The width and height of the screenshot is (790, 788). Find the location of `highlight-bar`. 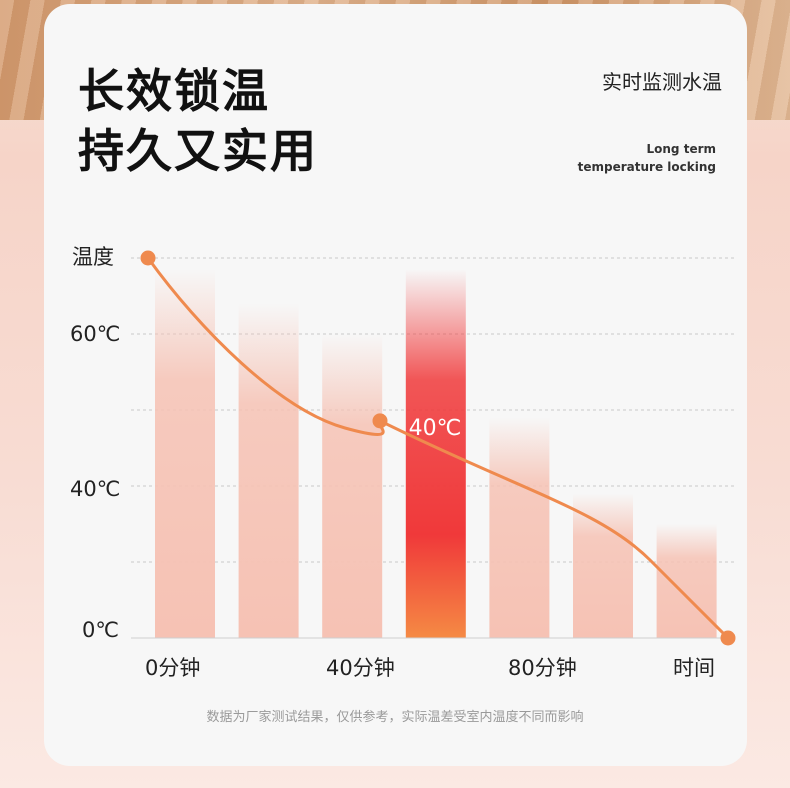

highlight-bar is located at coordinates (435, 453).